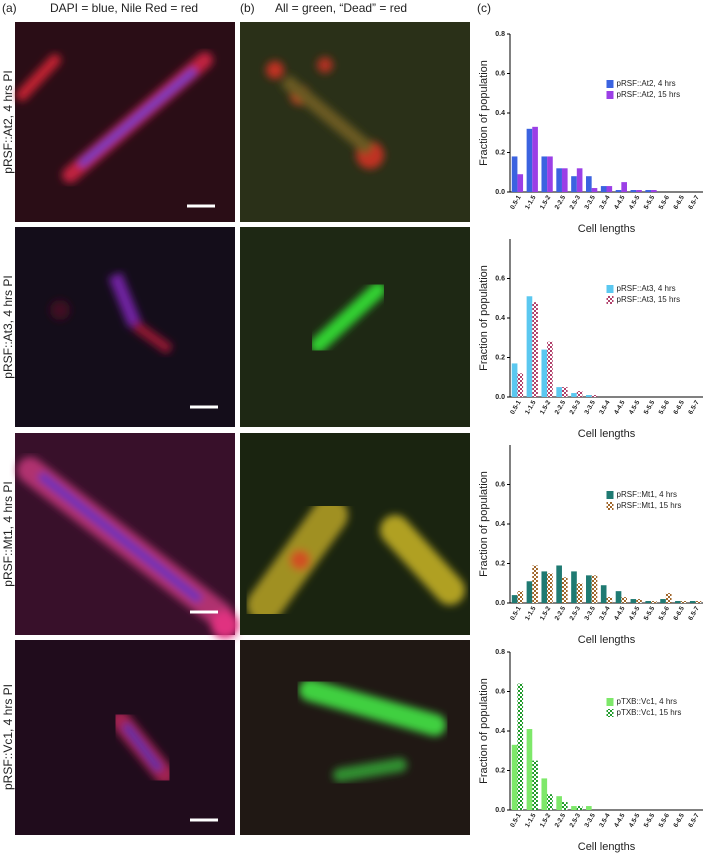  Describe the element at coordinates (341, 8) in the screenshot. I see `column-title: All = green, “Dead” = red` at that location.